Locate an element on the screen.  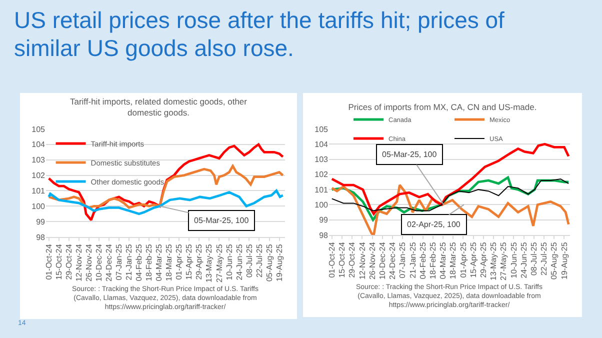
annotation: 02-Apr-25, 100 is located at coordinates (434, 224).